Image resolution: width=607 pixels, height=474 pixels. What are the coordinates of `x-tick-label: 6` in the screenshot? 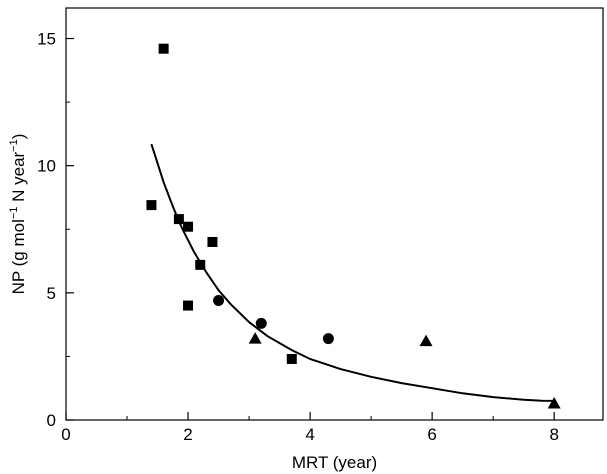 It's located at (431, 434).